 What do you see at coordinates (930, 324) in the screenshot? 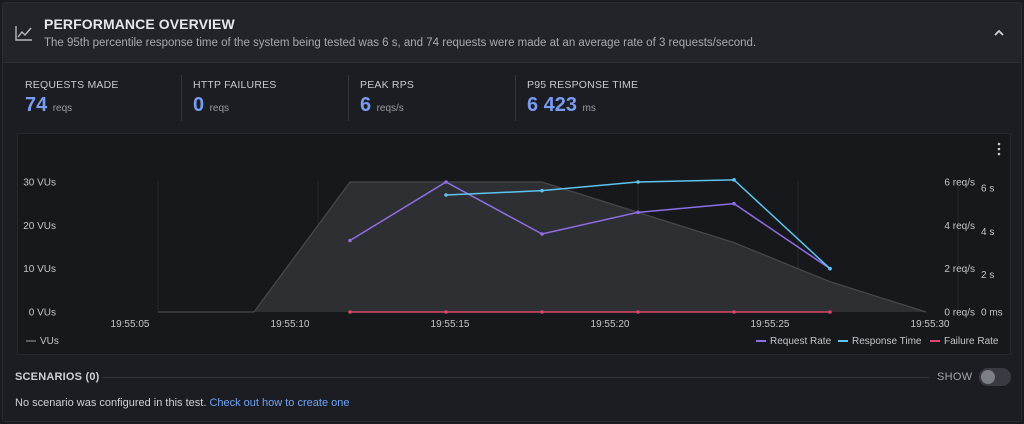
I see `x-axis-tick-label: 19:55:30` at bounding box center [930, 324].